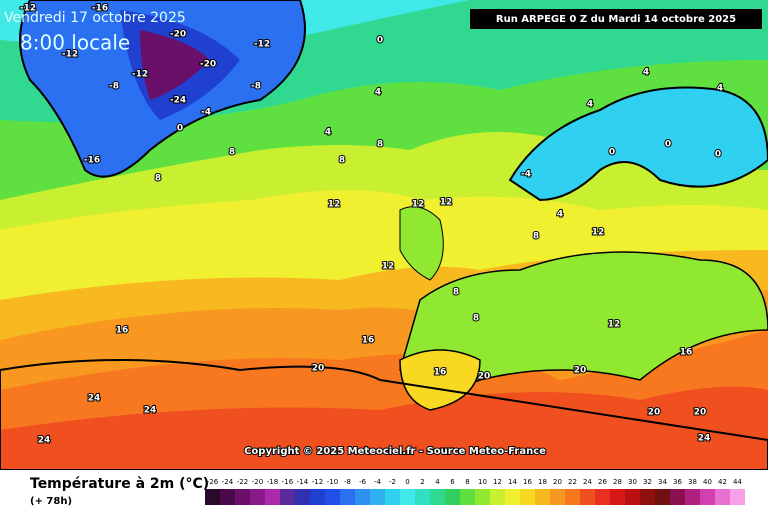 This screenshot has height=516, width=768. Describe the element at coordinates (632, 482) in the screenshot. I see `scale-label: 30` at that location.